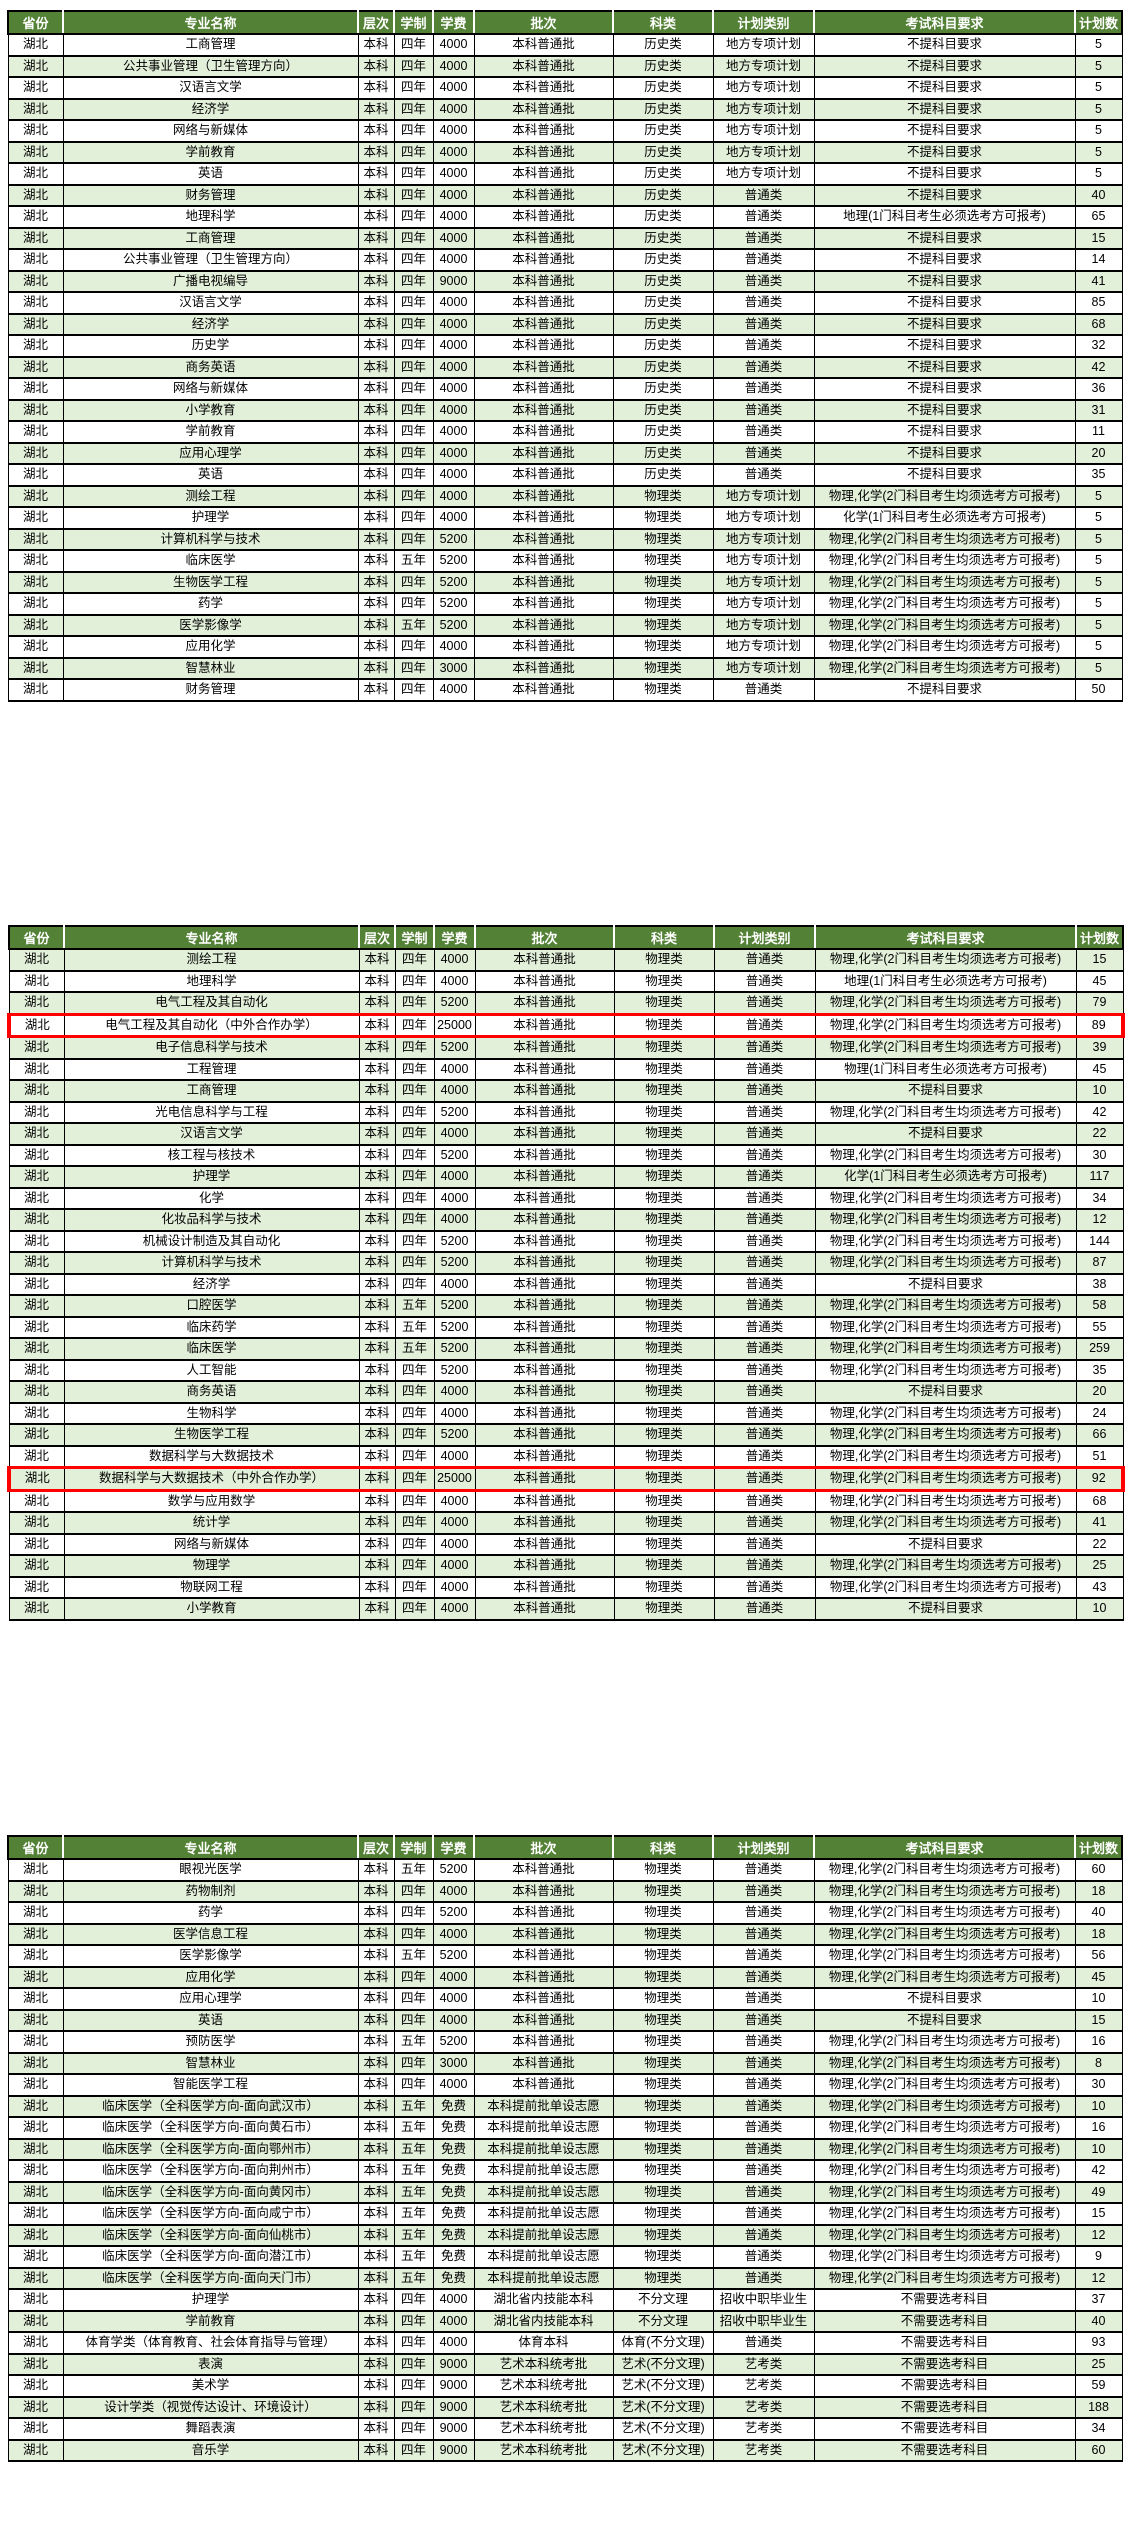 This screenshot has height=2527, width=1128. Describe the element at coordinates (1098, 2407) in the screenshot. I see `table-cell: 188` at that location.